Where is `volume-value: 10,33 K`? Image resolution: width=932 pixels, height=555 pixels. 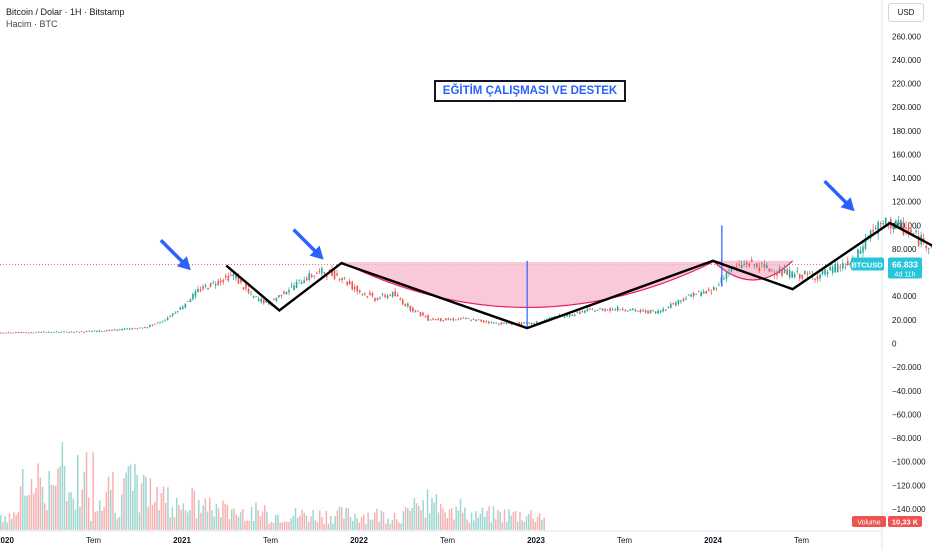
volume-value: 10,33 K is located at coordinates (905, 522).